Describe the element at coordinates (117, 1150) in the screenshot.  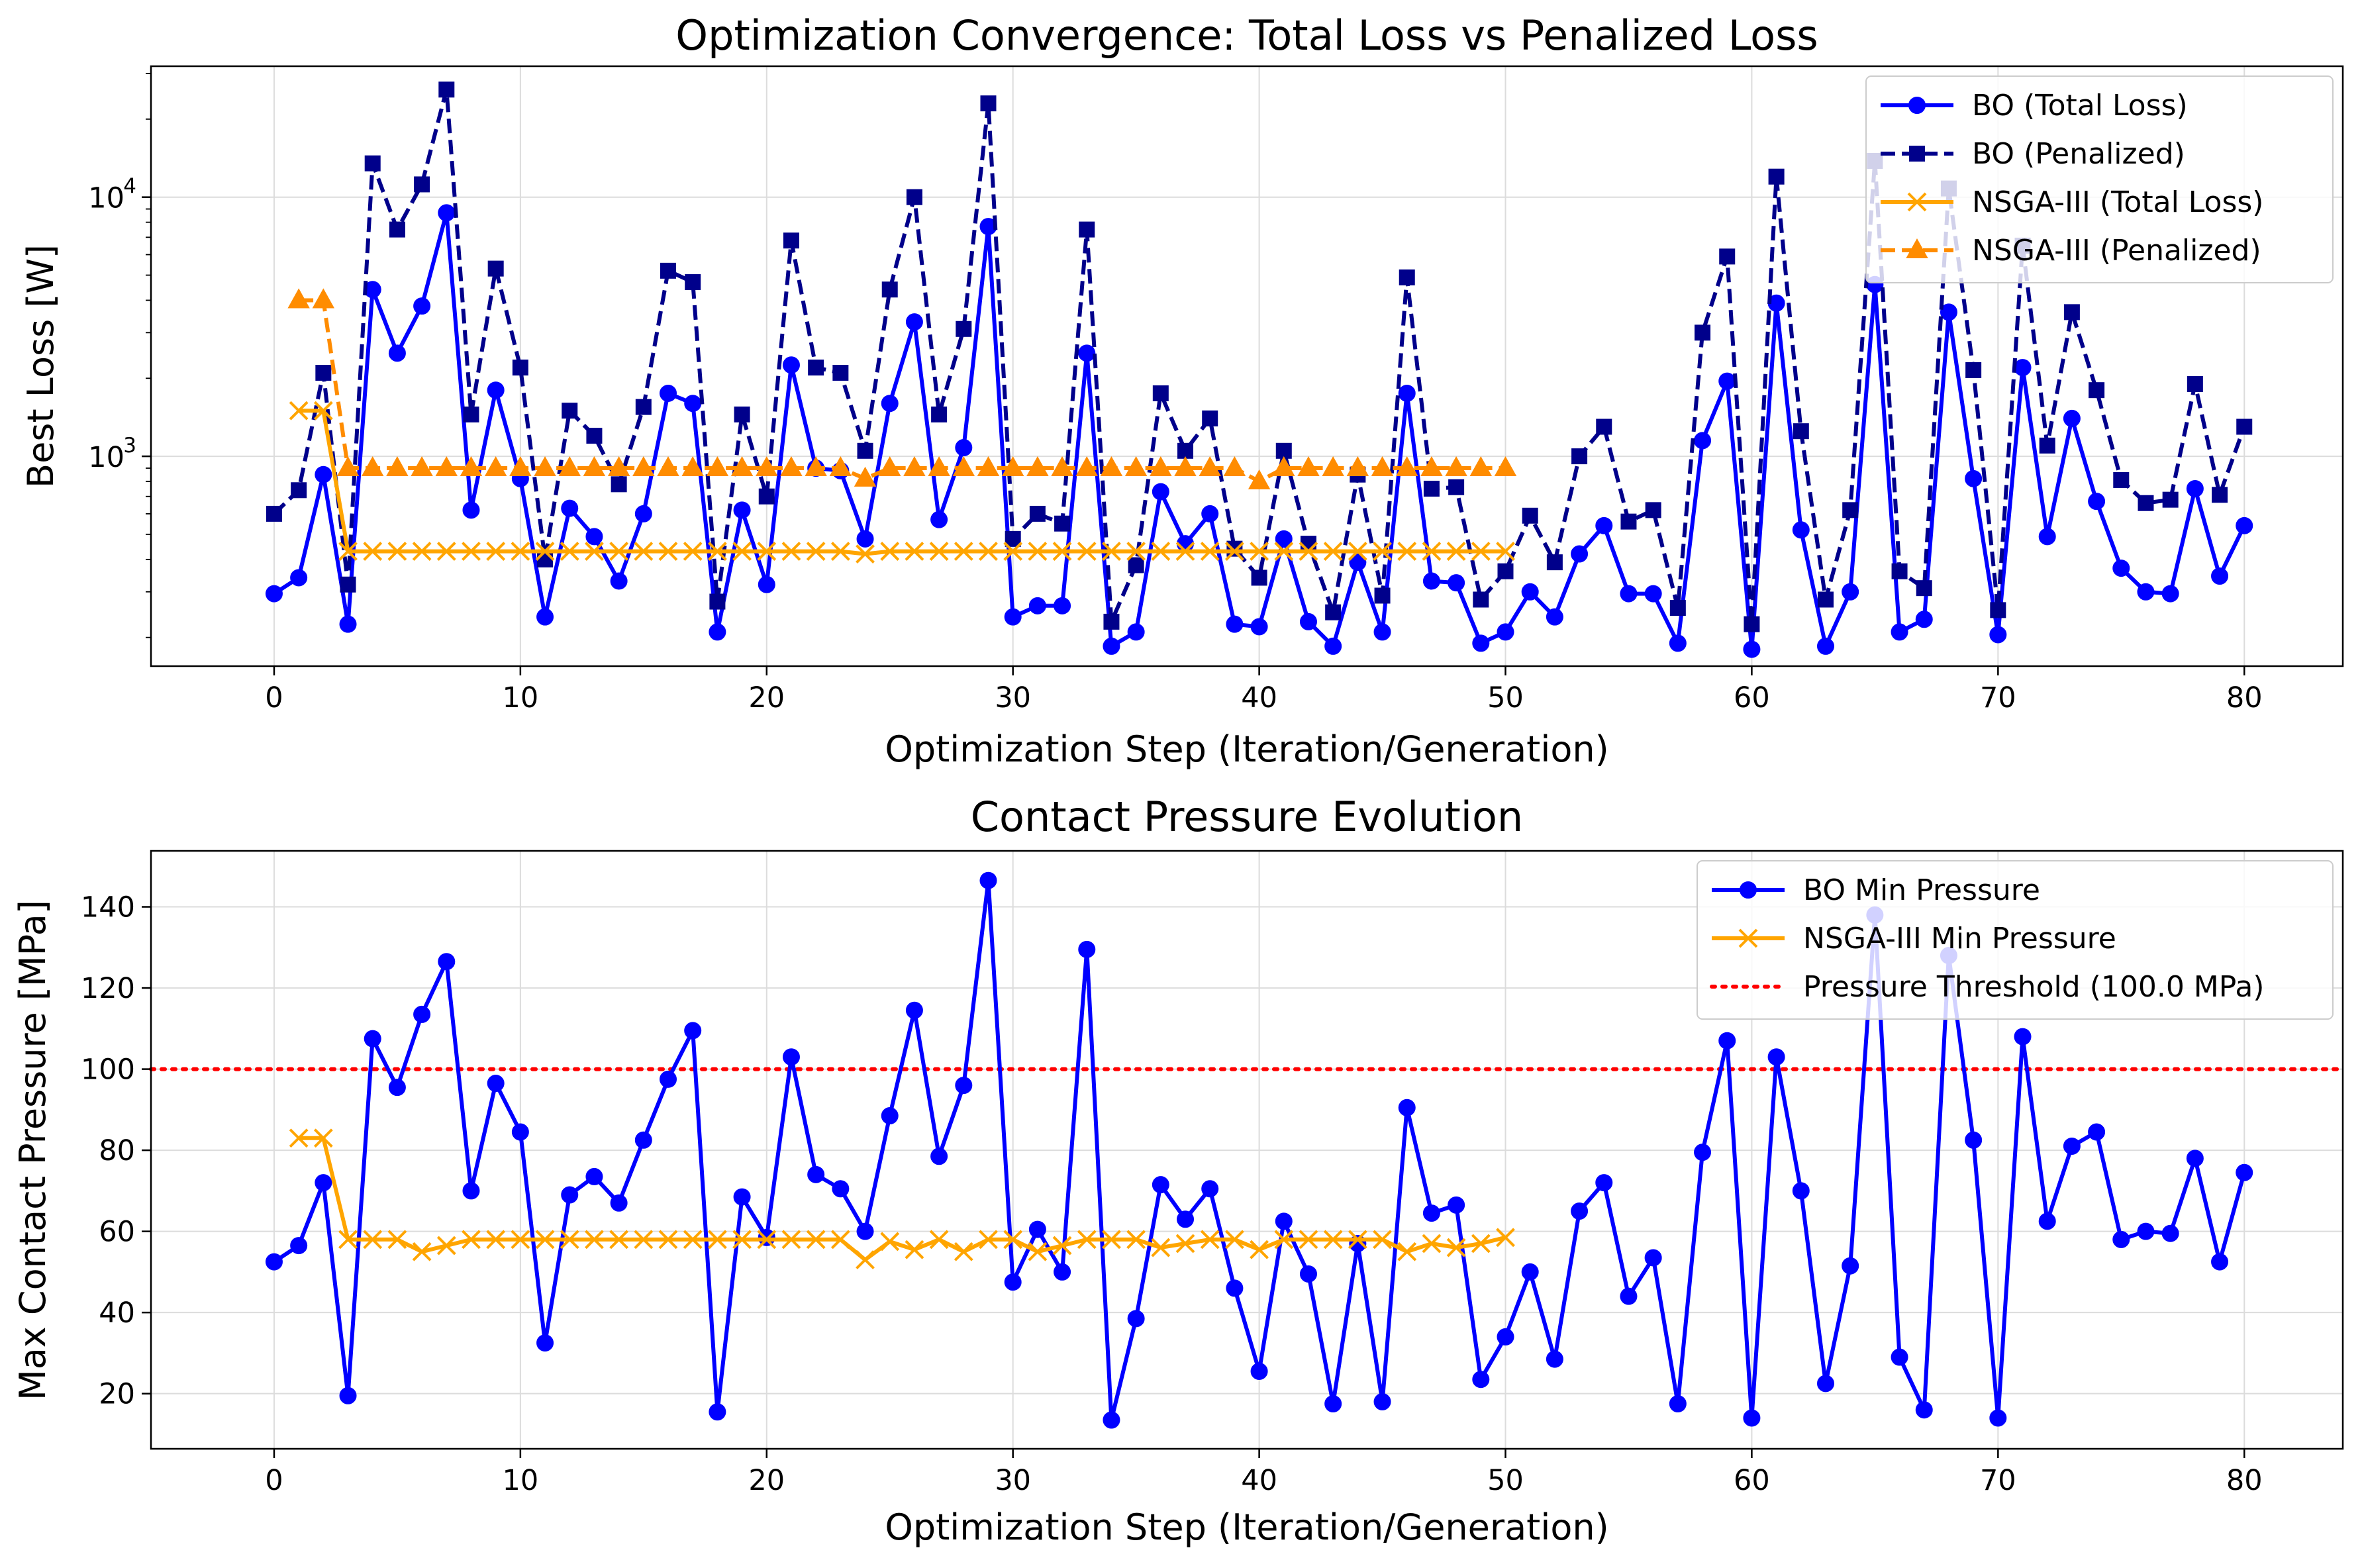
I see `y-tick-label: 80` at that location.